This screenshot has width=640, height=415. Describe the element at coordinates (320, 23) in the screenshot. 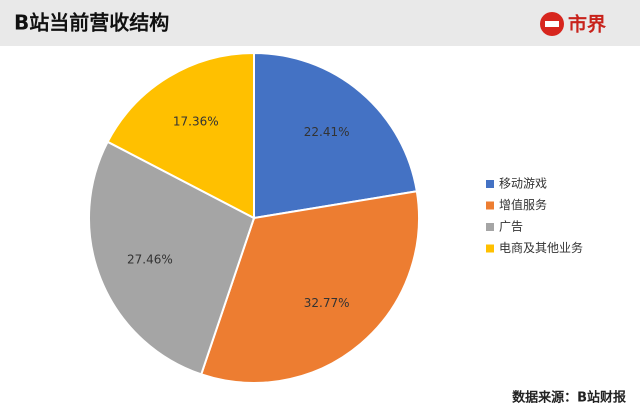

I see `header-band` at that location.